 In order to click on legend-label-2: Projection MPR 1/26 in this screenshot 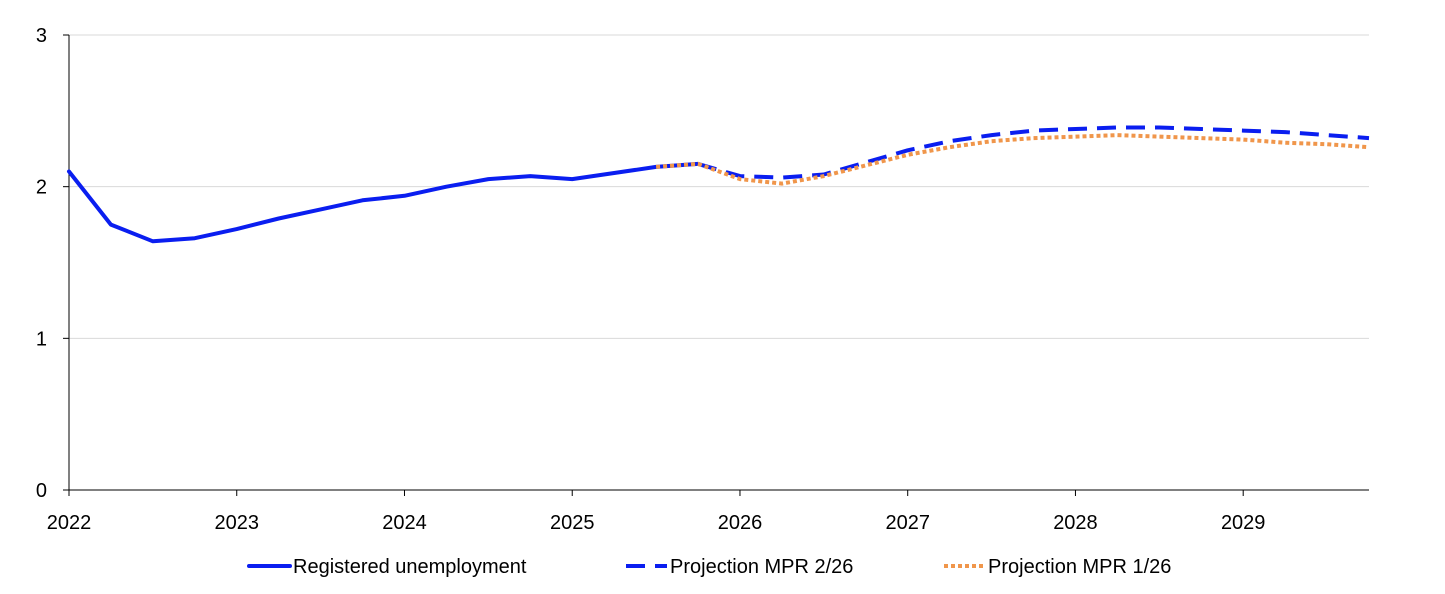, I will do `click(1079, 567)`.